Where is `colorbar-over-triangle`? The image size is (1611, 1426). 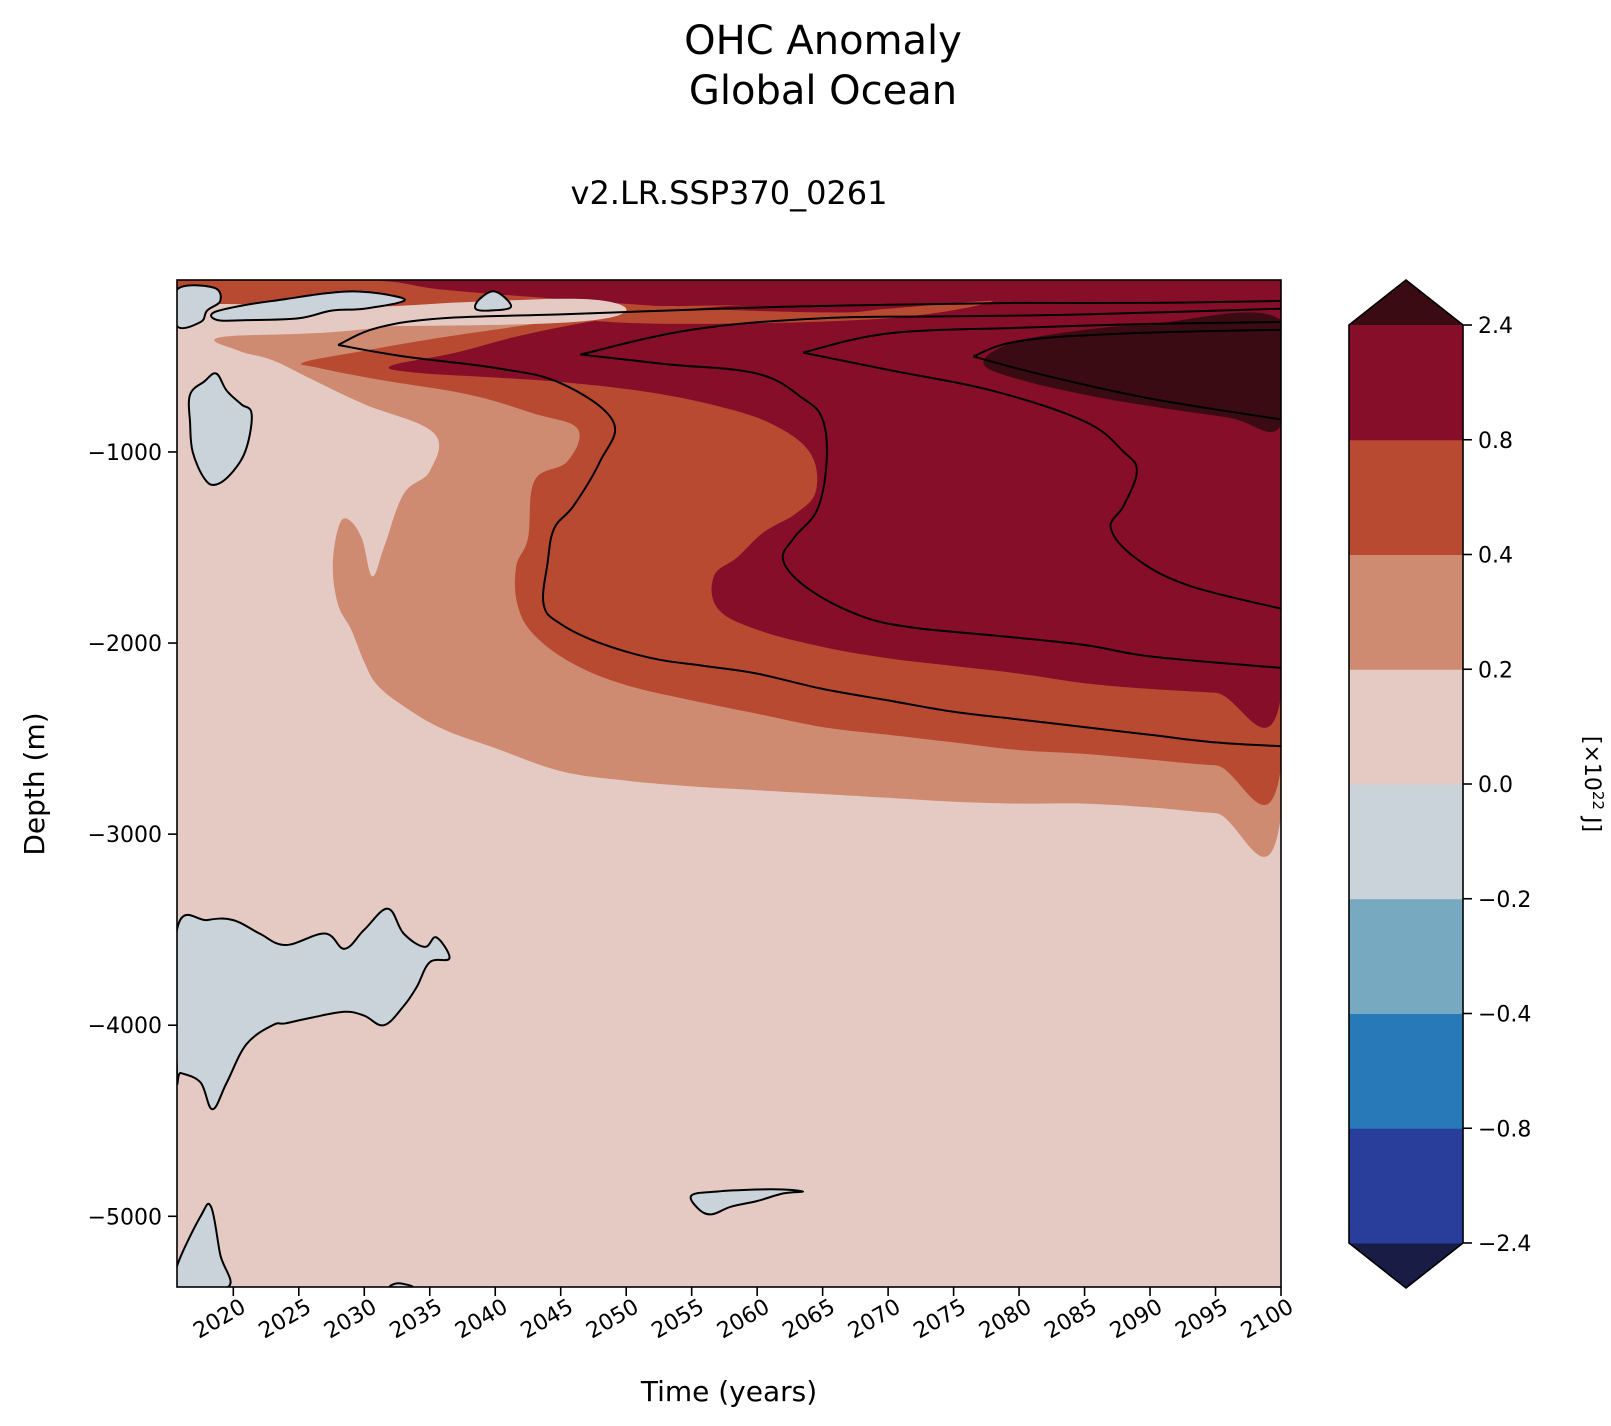 colorbar-over-triangle is located at coordinates (1406, 302).